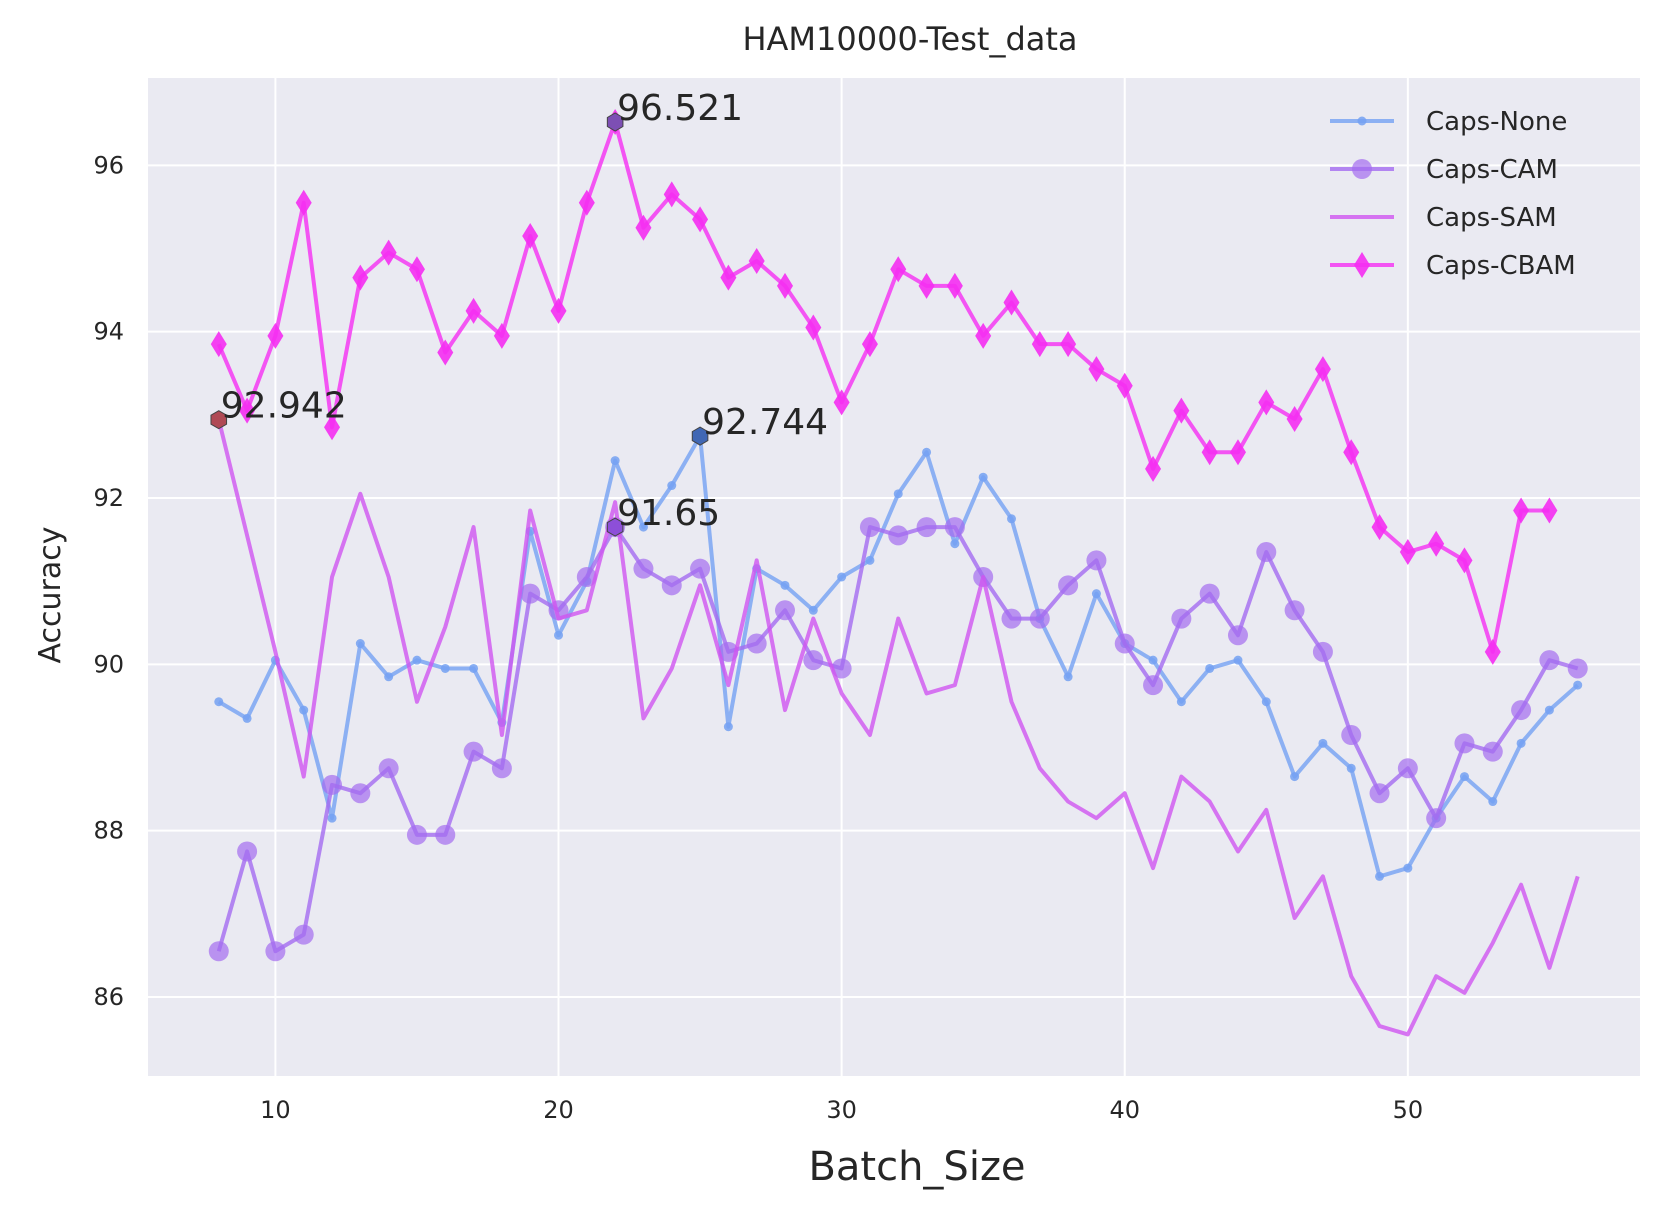 This screenshot has width=1679, height=1205. I want to click on y-tick-label: 88, so click(108, 831).